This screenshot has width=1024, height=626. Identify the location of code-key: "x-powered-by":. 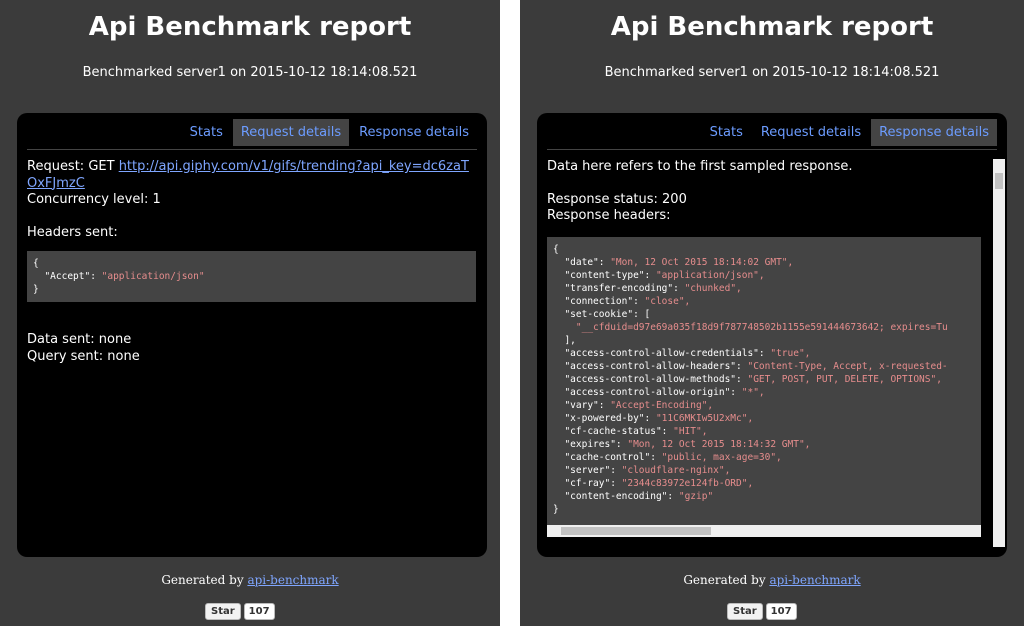
(604, 418).